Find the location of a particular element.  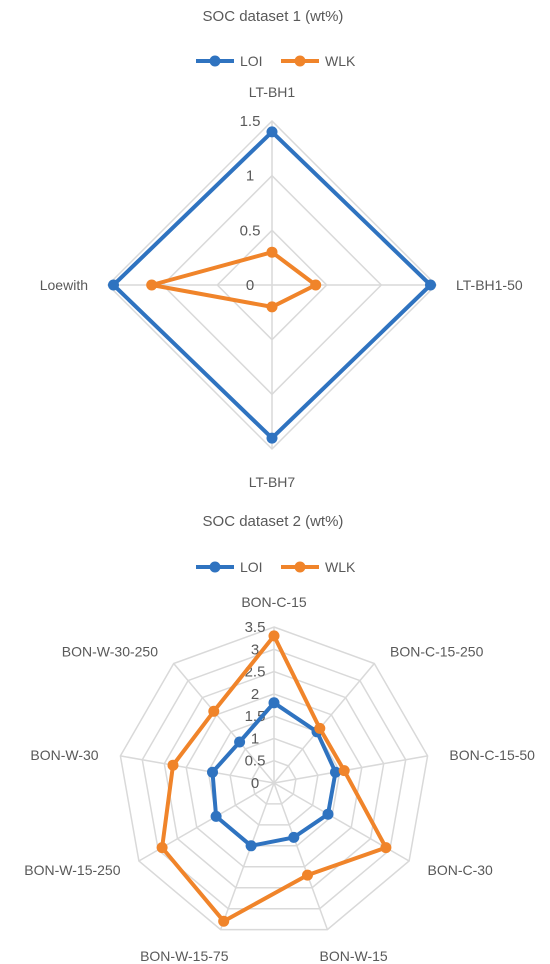

chart2-category-label: BON-W-15 is located at coordinates (354, 956).